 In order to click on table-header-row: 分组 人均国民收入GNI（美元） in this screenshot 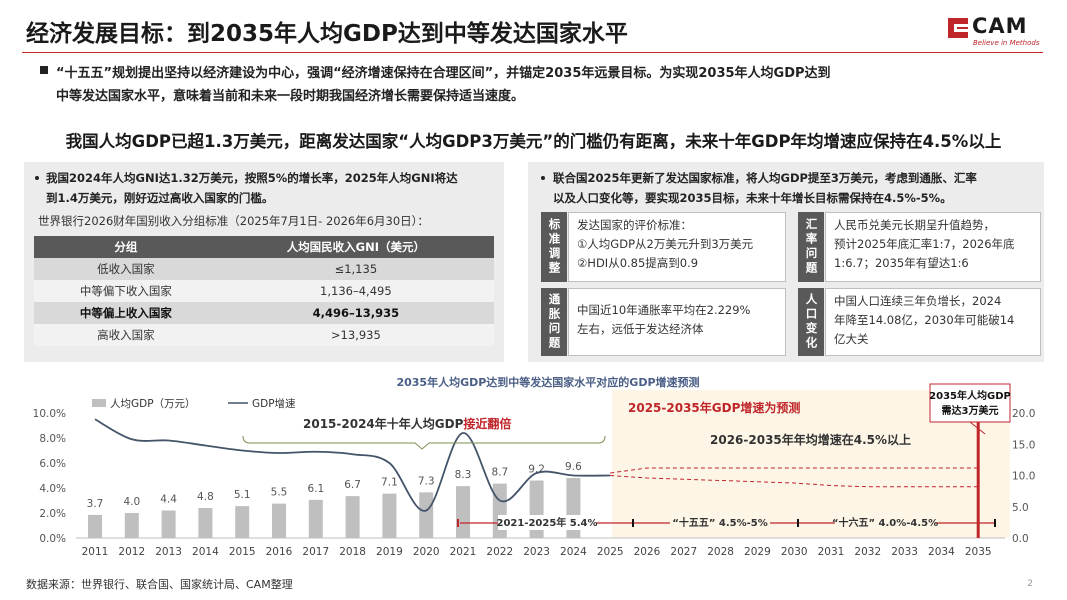, I will do `click(264, 247)`.